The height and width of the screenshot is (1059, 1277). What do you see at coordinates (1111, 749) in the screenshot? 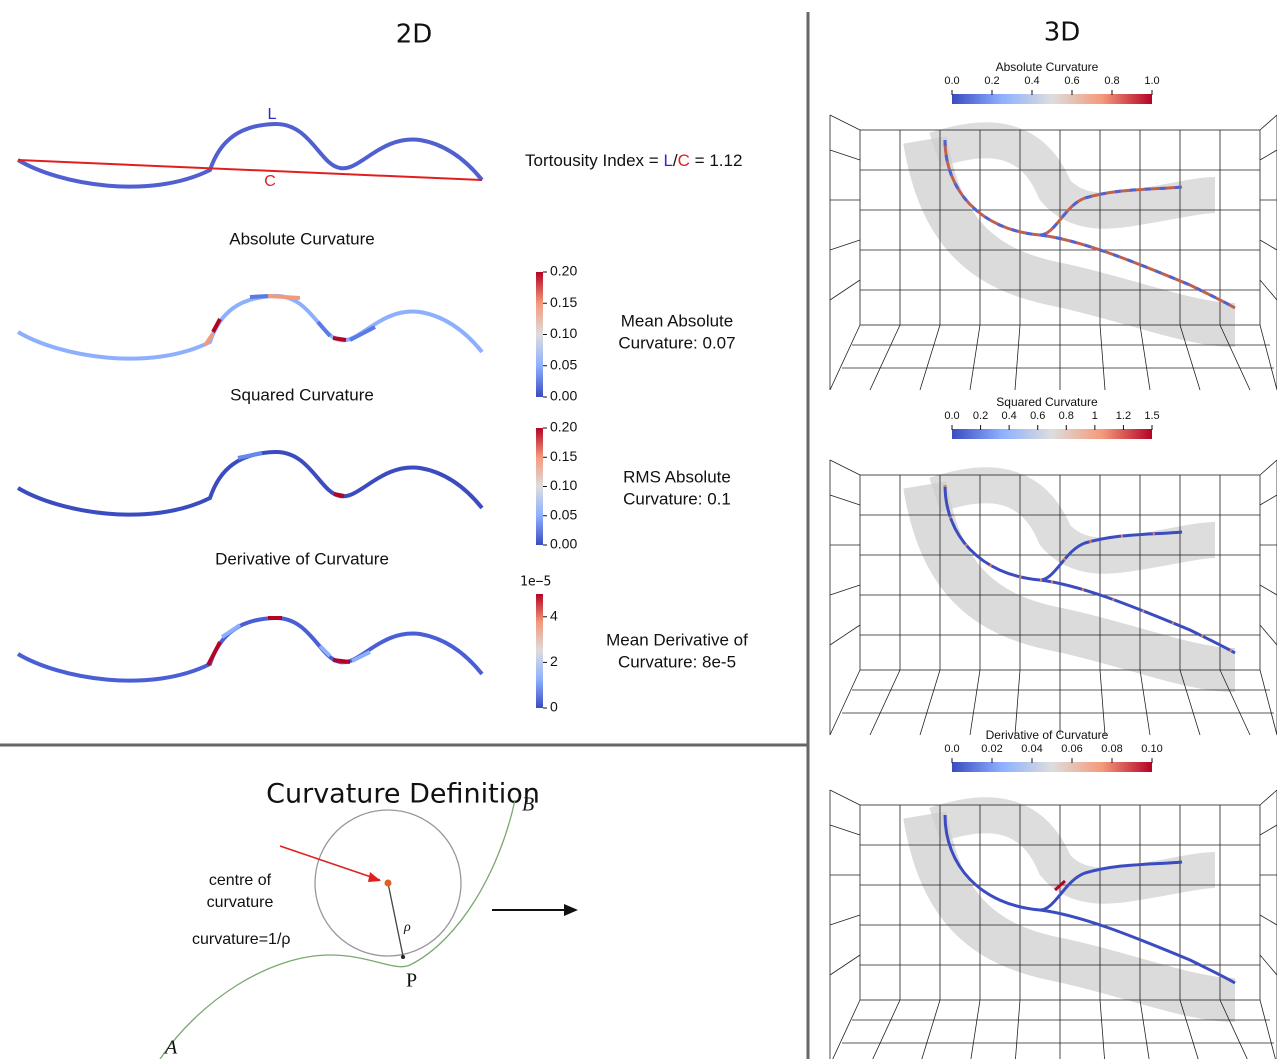
I see `colorbar-tick-label: 0.08` at bounding box center [1111, 749].